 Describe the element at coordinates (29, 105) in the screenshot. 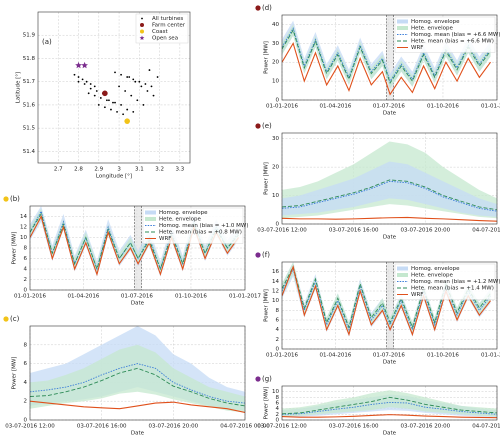

I see `y-tick-label: 51.6` at that location.